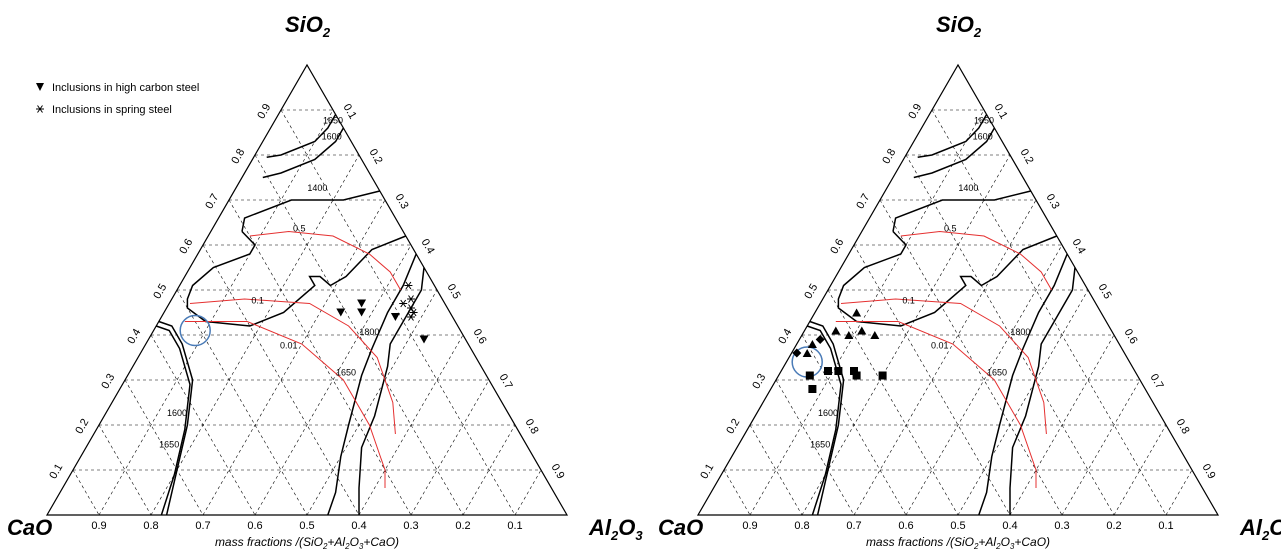  Describe the element at coordinates (361, 546) in the screenshot. I see `label-part: 3` at that location.